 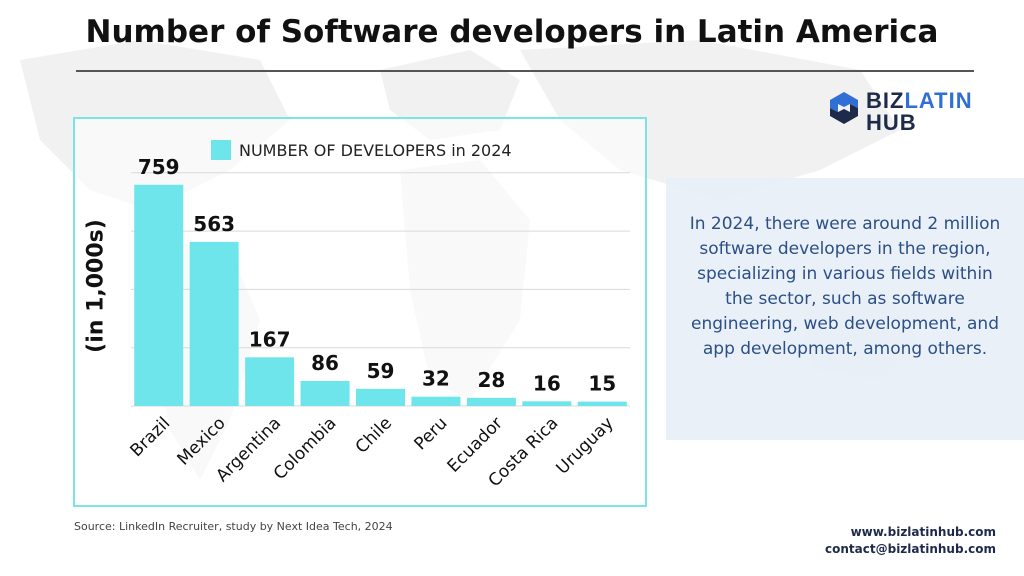 What do you see at coordinates (885, 100) in the screenshot?
I see `logo-biz: BIZ` at bounding box center [885, 100].